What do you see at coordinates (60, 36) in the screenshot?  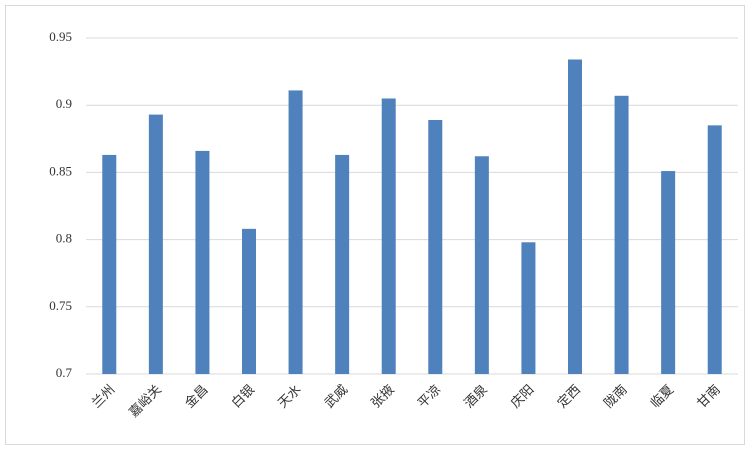 I see `y-tick-label: 0.95` at bounding box center [60, 36].